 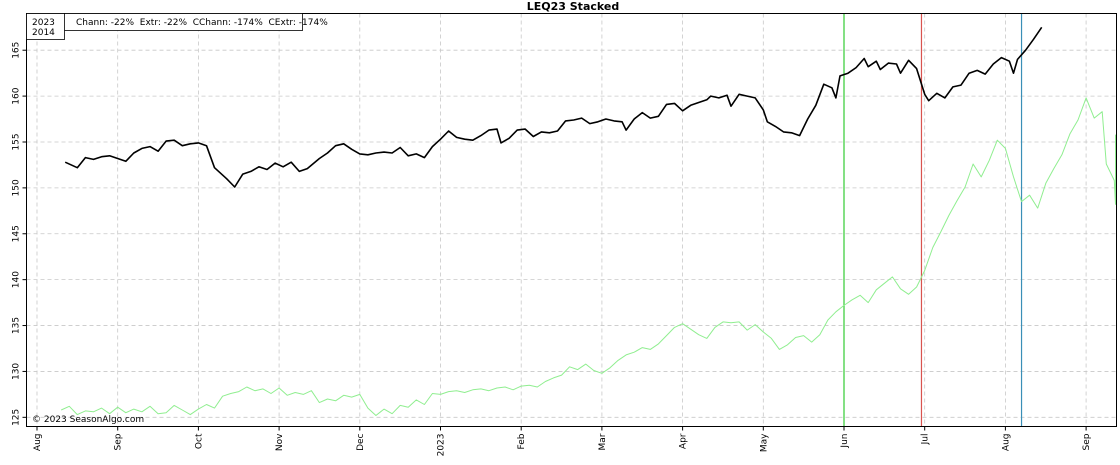 I want to click on y-tick-label: 150, so click(x=17, y=187).